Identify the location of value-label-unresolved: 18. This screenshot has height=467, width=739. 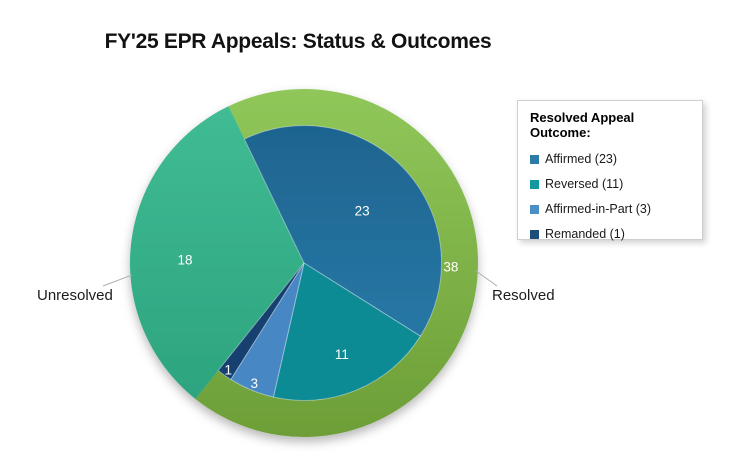
(184, 260).